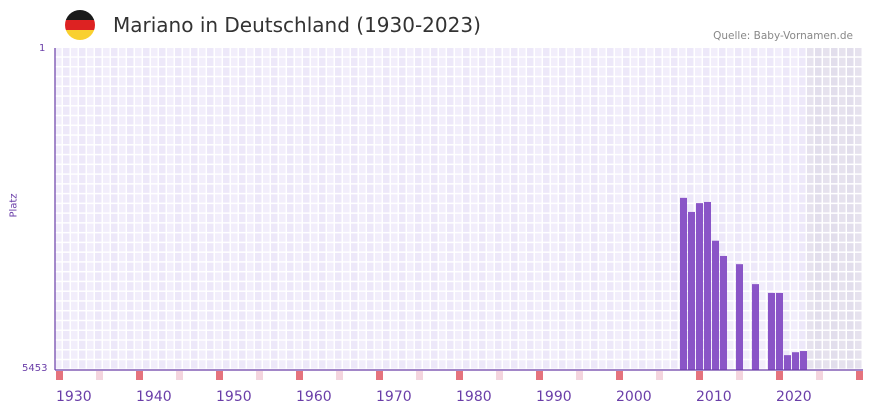 This screenshot has width=873, height=412. I want to click on x-tick-label: 1950, so click(234, 397).